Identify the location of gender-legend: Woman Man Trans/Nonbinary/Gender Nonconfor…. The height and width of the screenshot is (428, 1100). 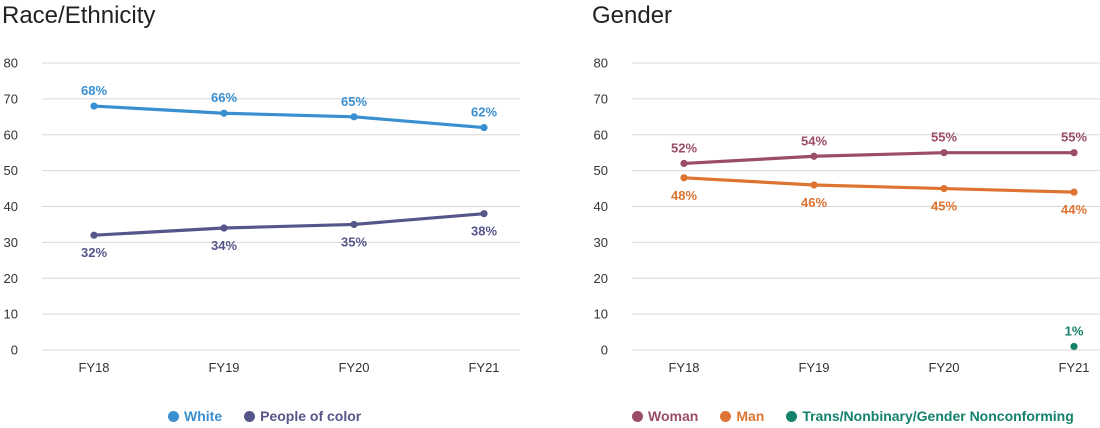
(864, 416).